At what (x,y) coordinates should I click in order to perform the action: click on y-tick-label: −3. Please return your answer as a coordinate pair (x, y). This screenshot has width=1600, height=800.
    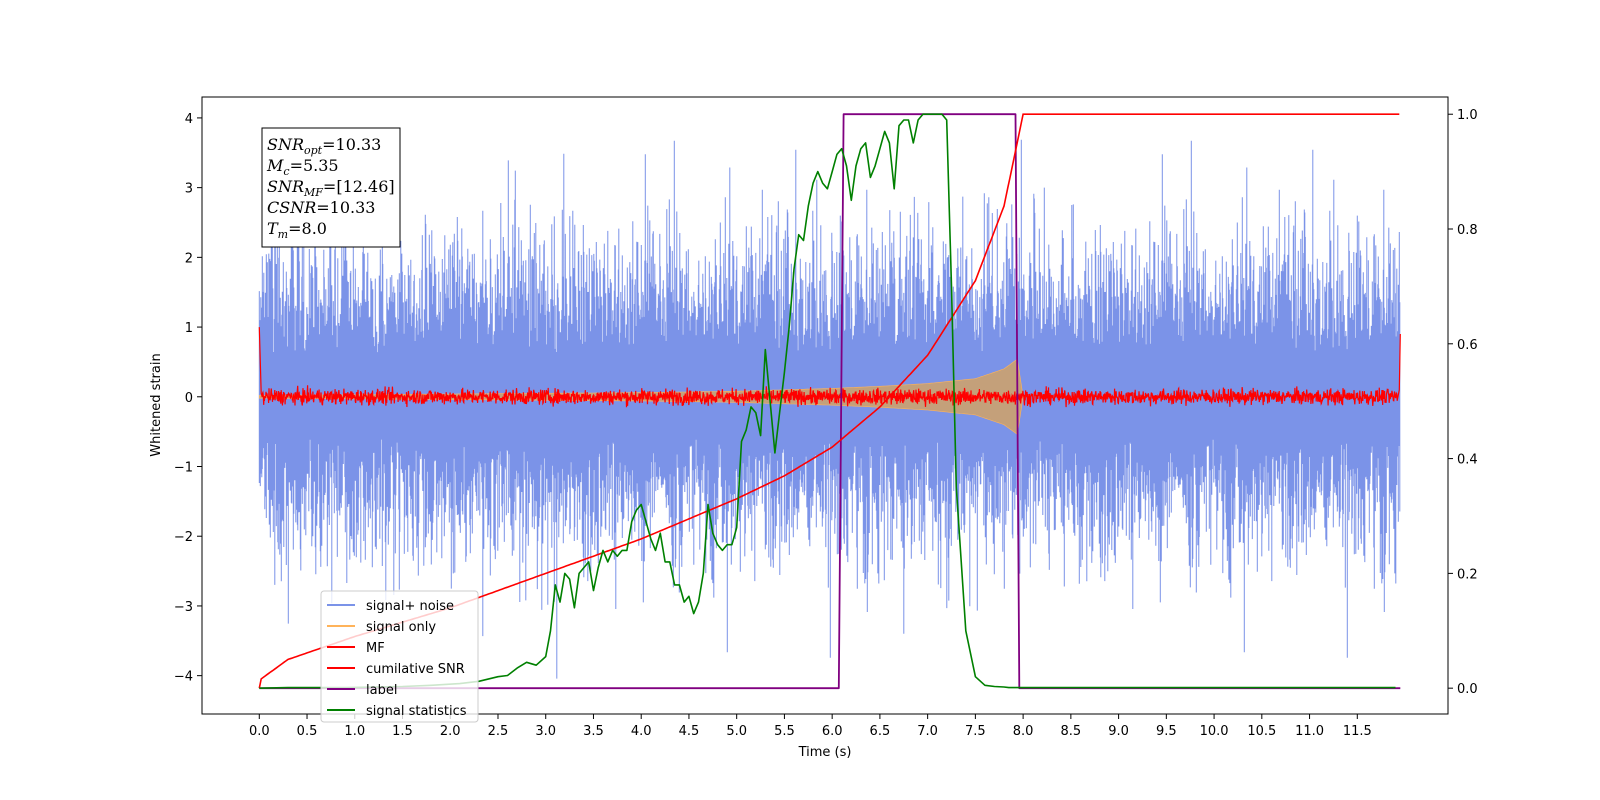
    Looking at the image, I should click on (183, 607).